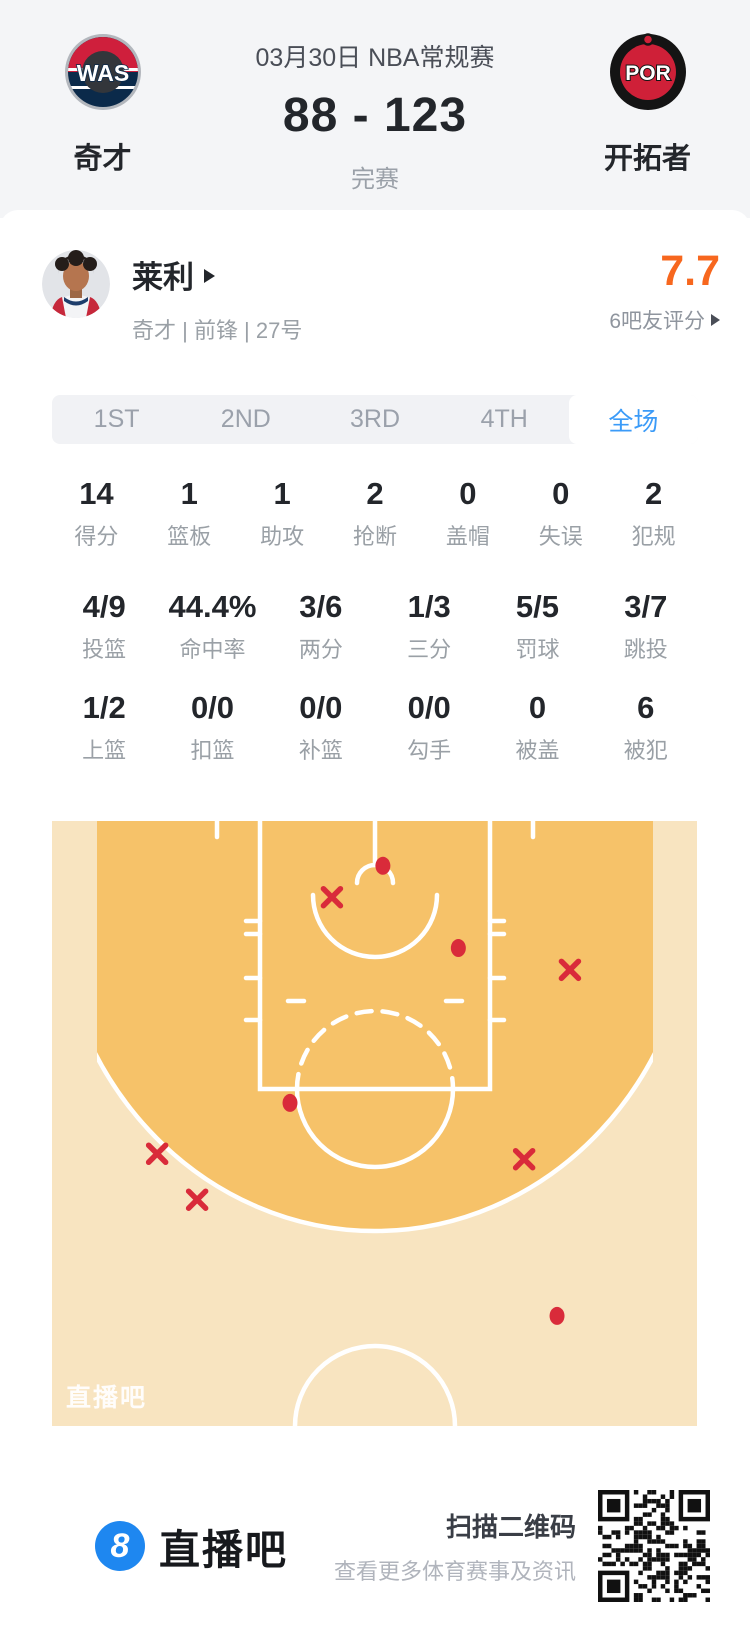  I want to click on stat-cell-勾手: 0/0 勾手, so click(429, 728).